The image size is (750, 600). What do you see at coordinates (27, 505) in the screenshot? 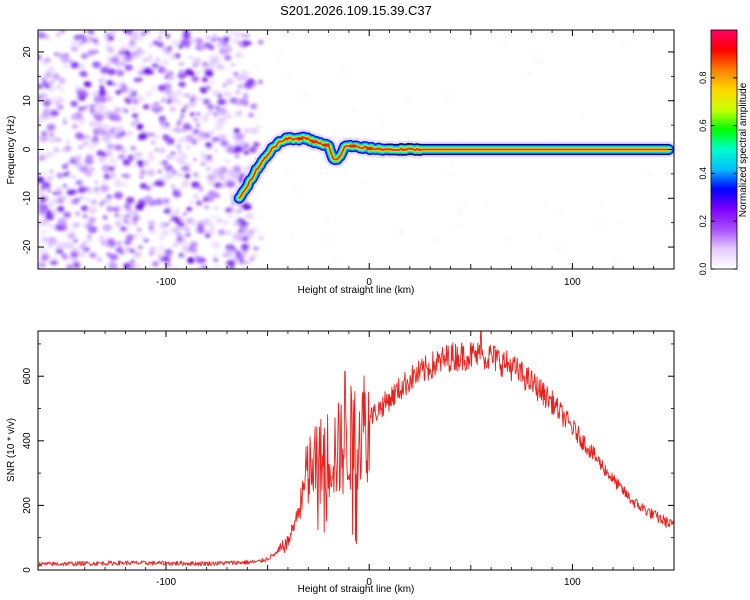
I see `snr-ytick-label: 200` at bounding box center [27, 505].